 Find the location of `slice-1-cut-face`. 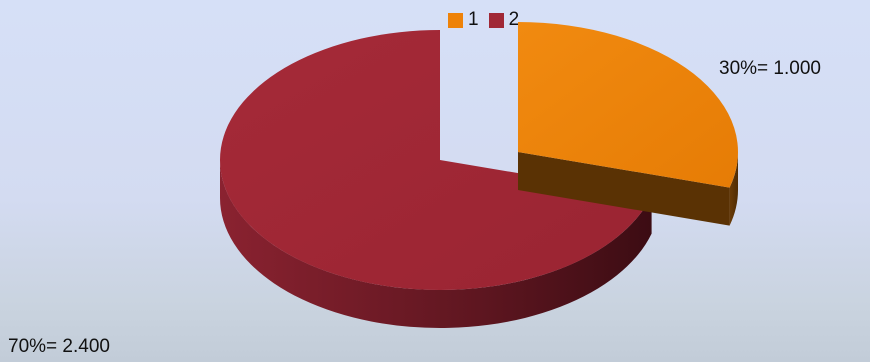

slice-1-cut-face is located at coordinates (624, 189).